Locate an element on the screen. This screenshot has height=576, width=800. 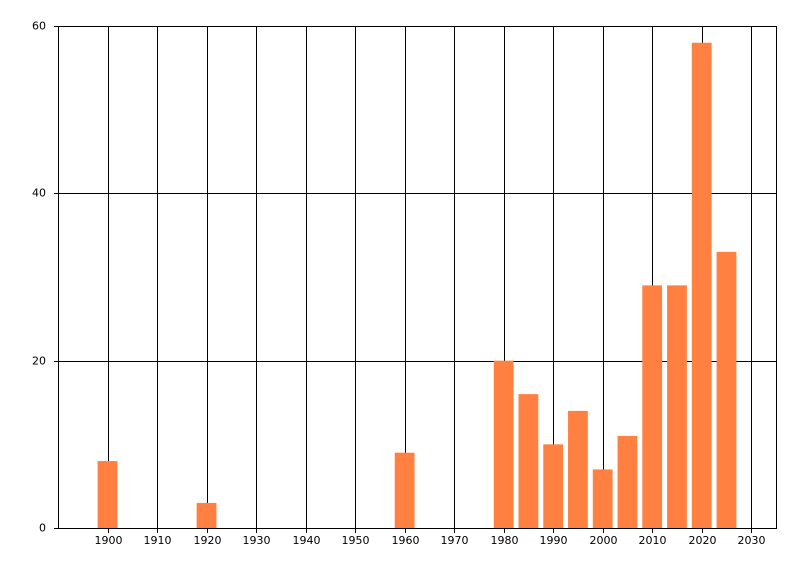
x-tick-label: 1900 is located at coordinates (109, 540).